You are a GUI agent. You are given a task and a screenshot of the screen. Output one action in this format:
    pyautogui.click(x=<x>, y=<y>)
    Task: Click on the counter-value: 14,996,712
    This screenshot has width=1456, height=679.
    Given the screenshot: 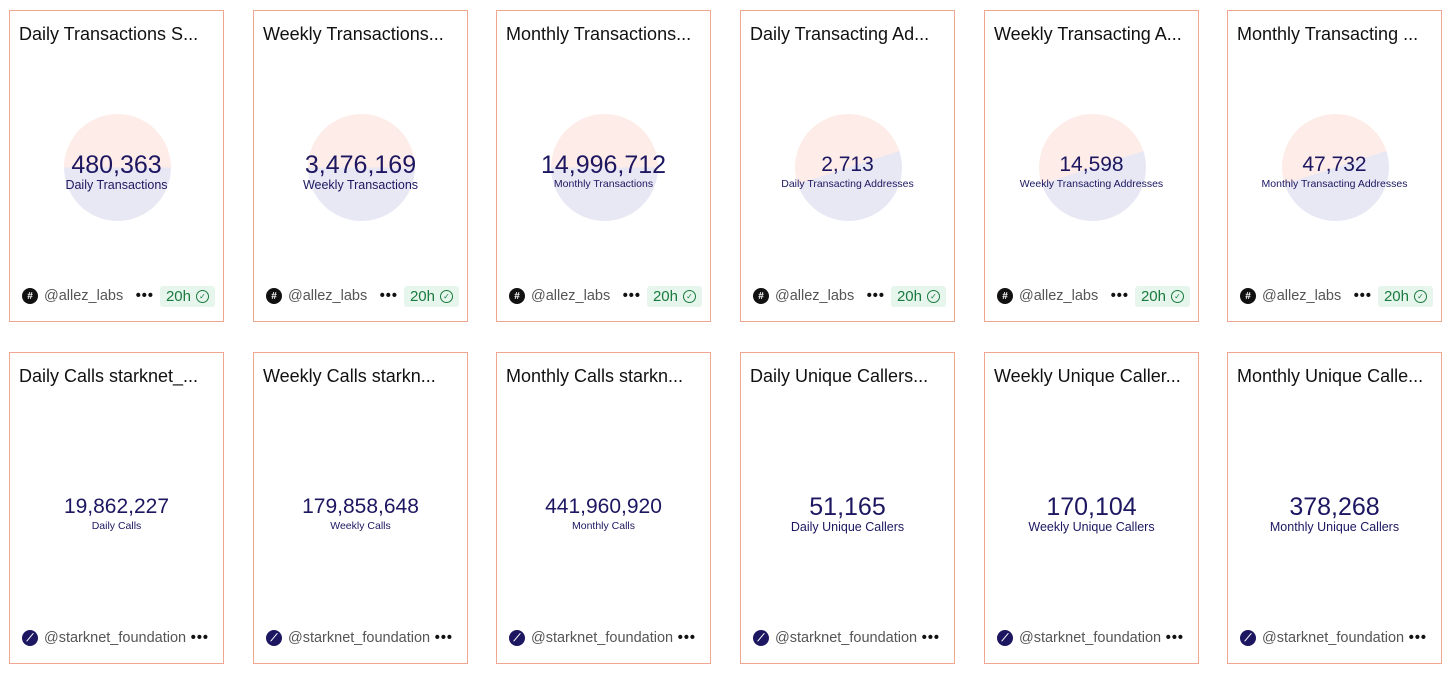 What is the action you would take?
    pyautogui.click(x=603, y=165)
    